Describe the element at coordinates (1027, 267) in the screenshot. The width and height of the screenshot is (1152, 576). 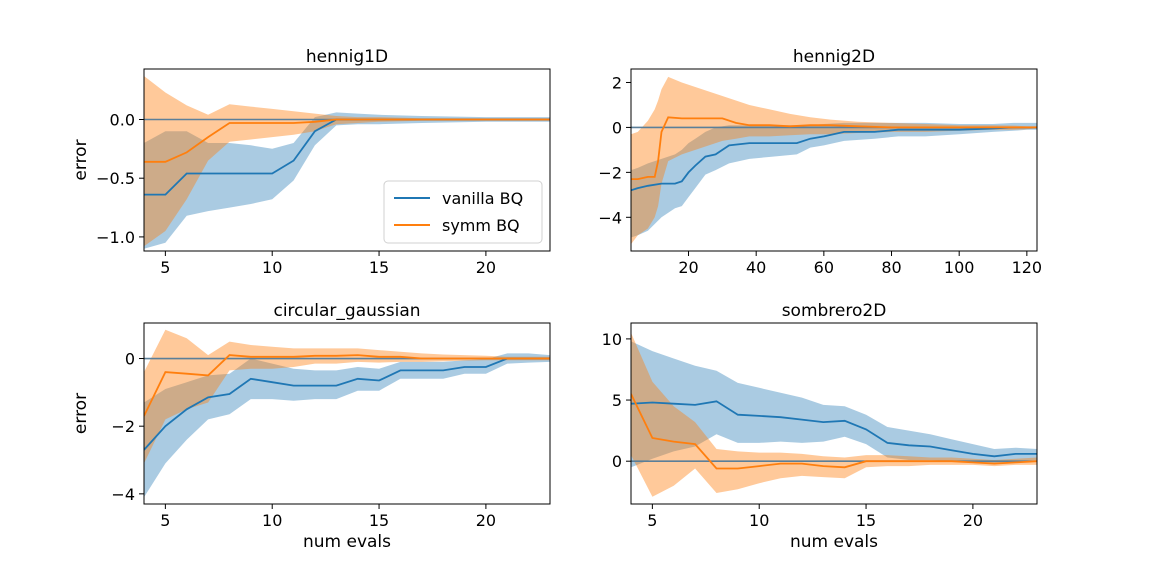
I see `x-tick-label: 120` at that location.